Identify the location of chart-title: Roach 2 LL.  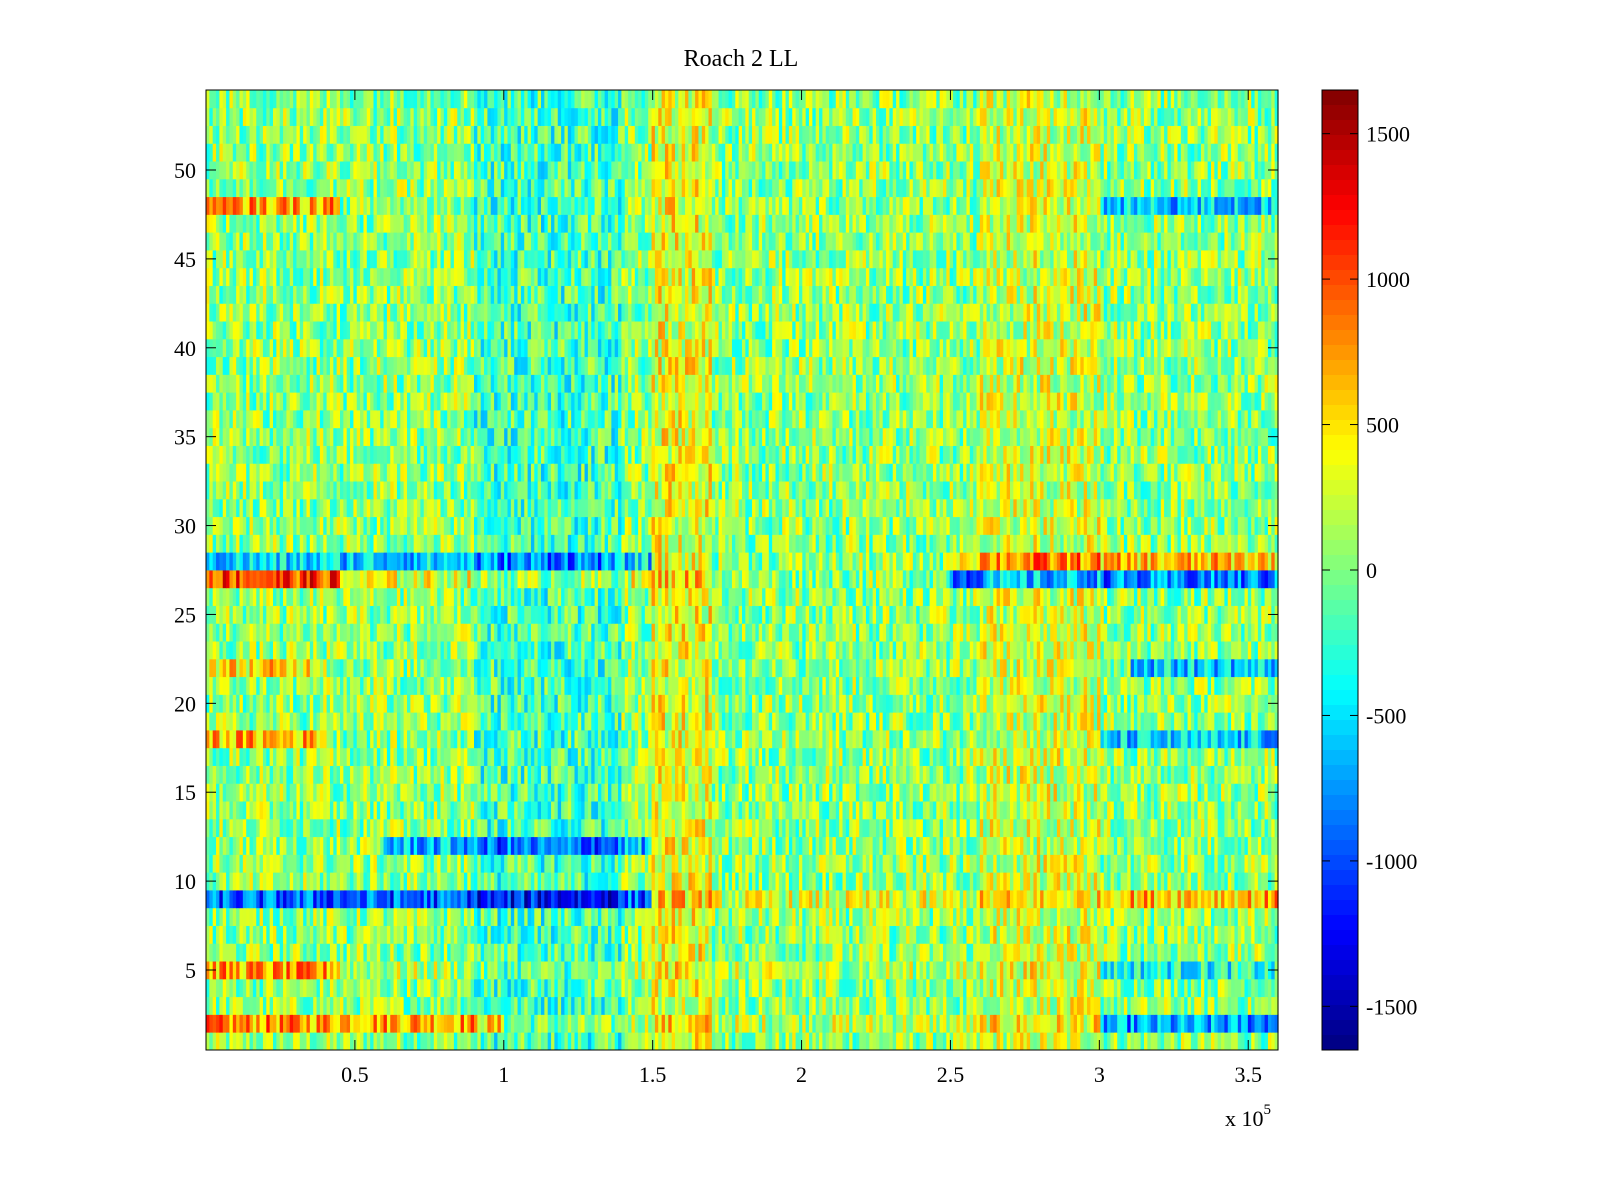
(741, 59).